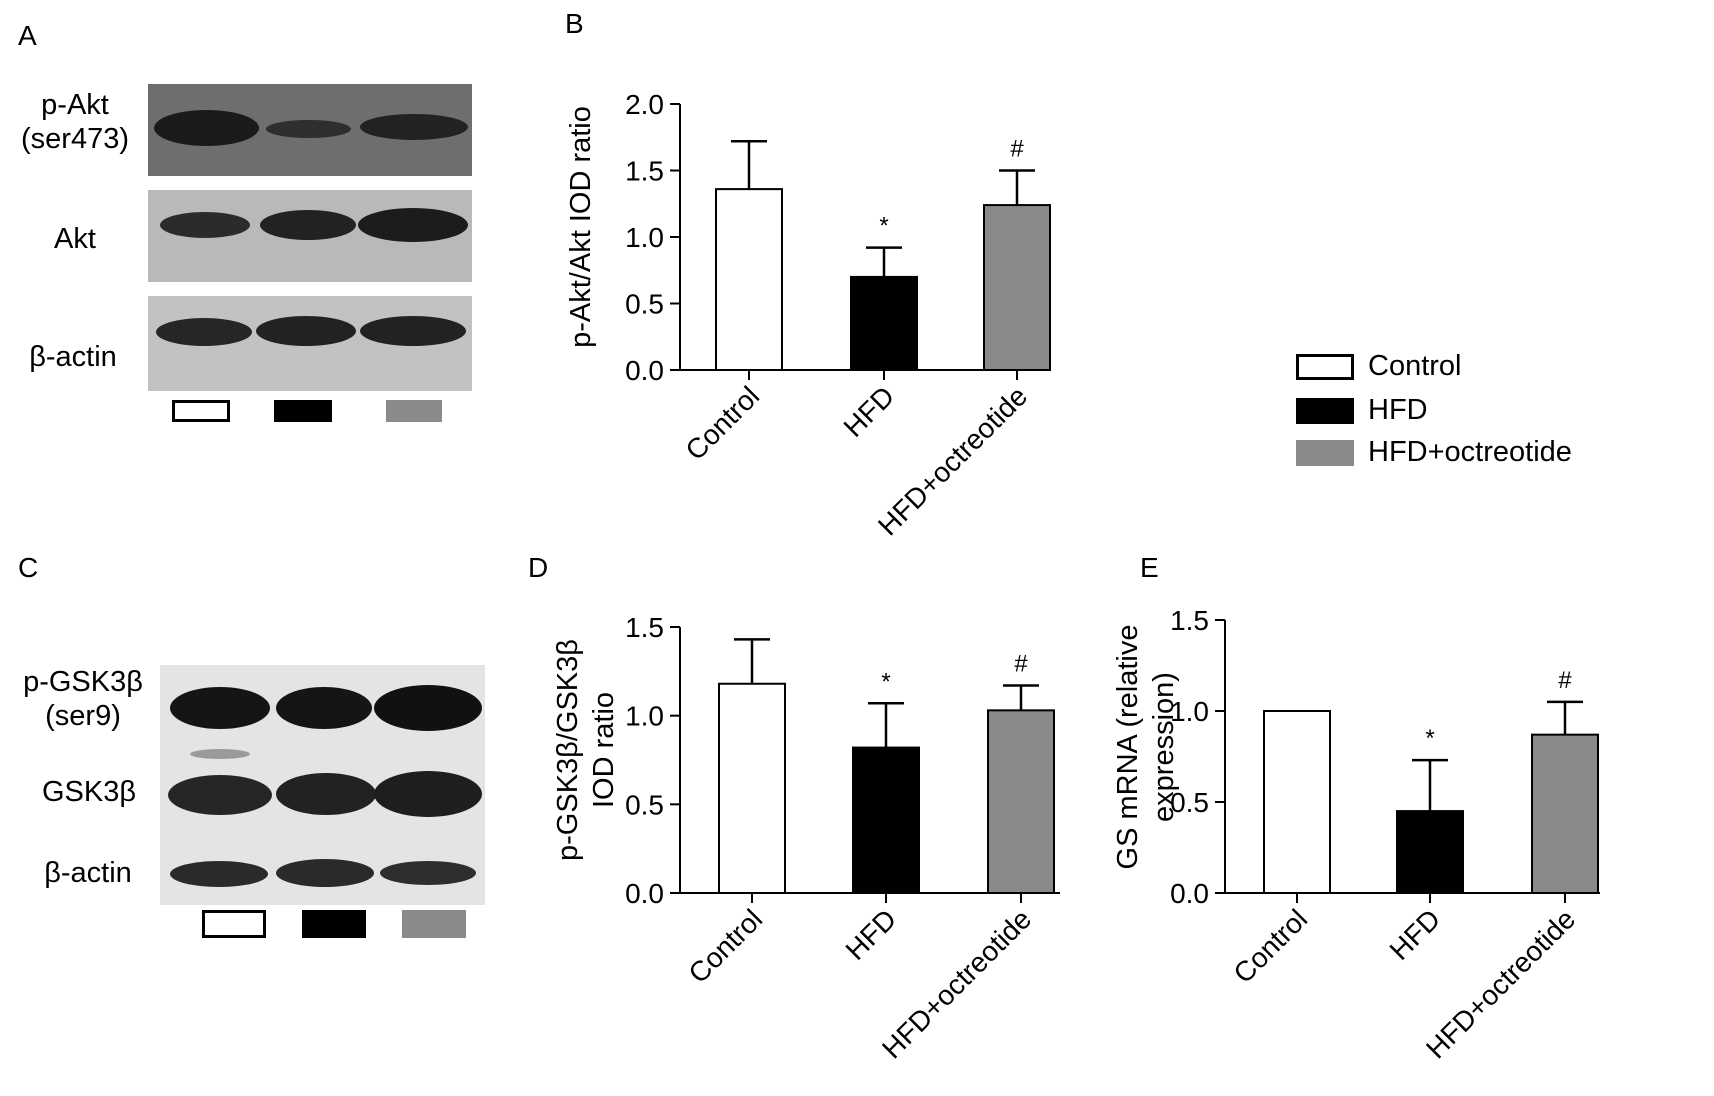 This screenshot has width=1714, height=1096. What do you see at coordinates (604, 750) in the screenshot?
I see `y-axis-label-d: IOD ratio` at bounding box center [604, 750].